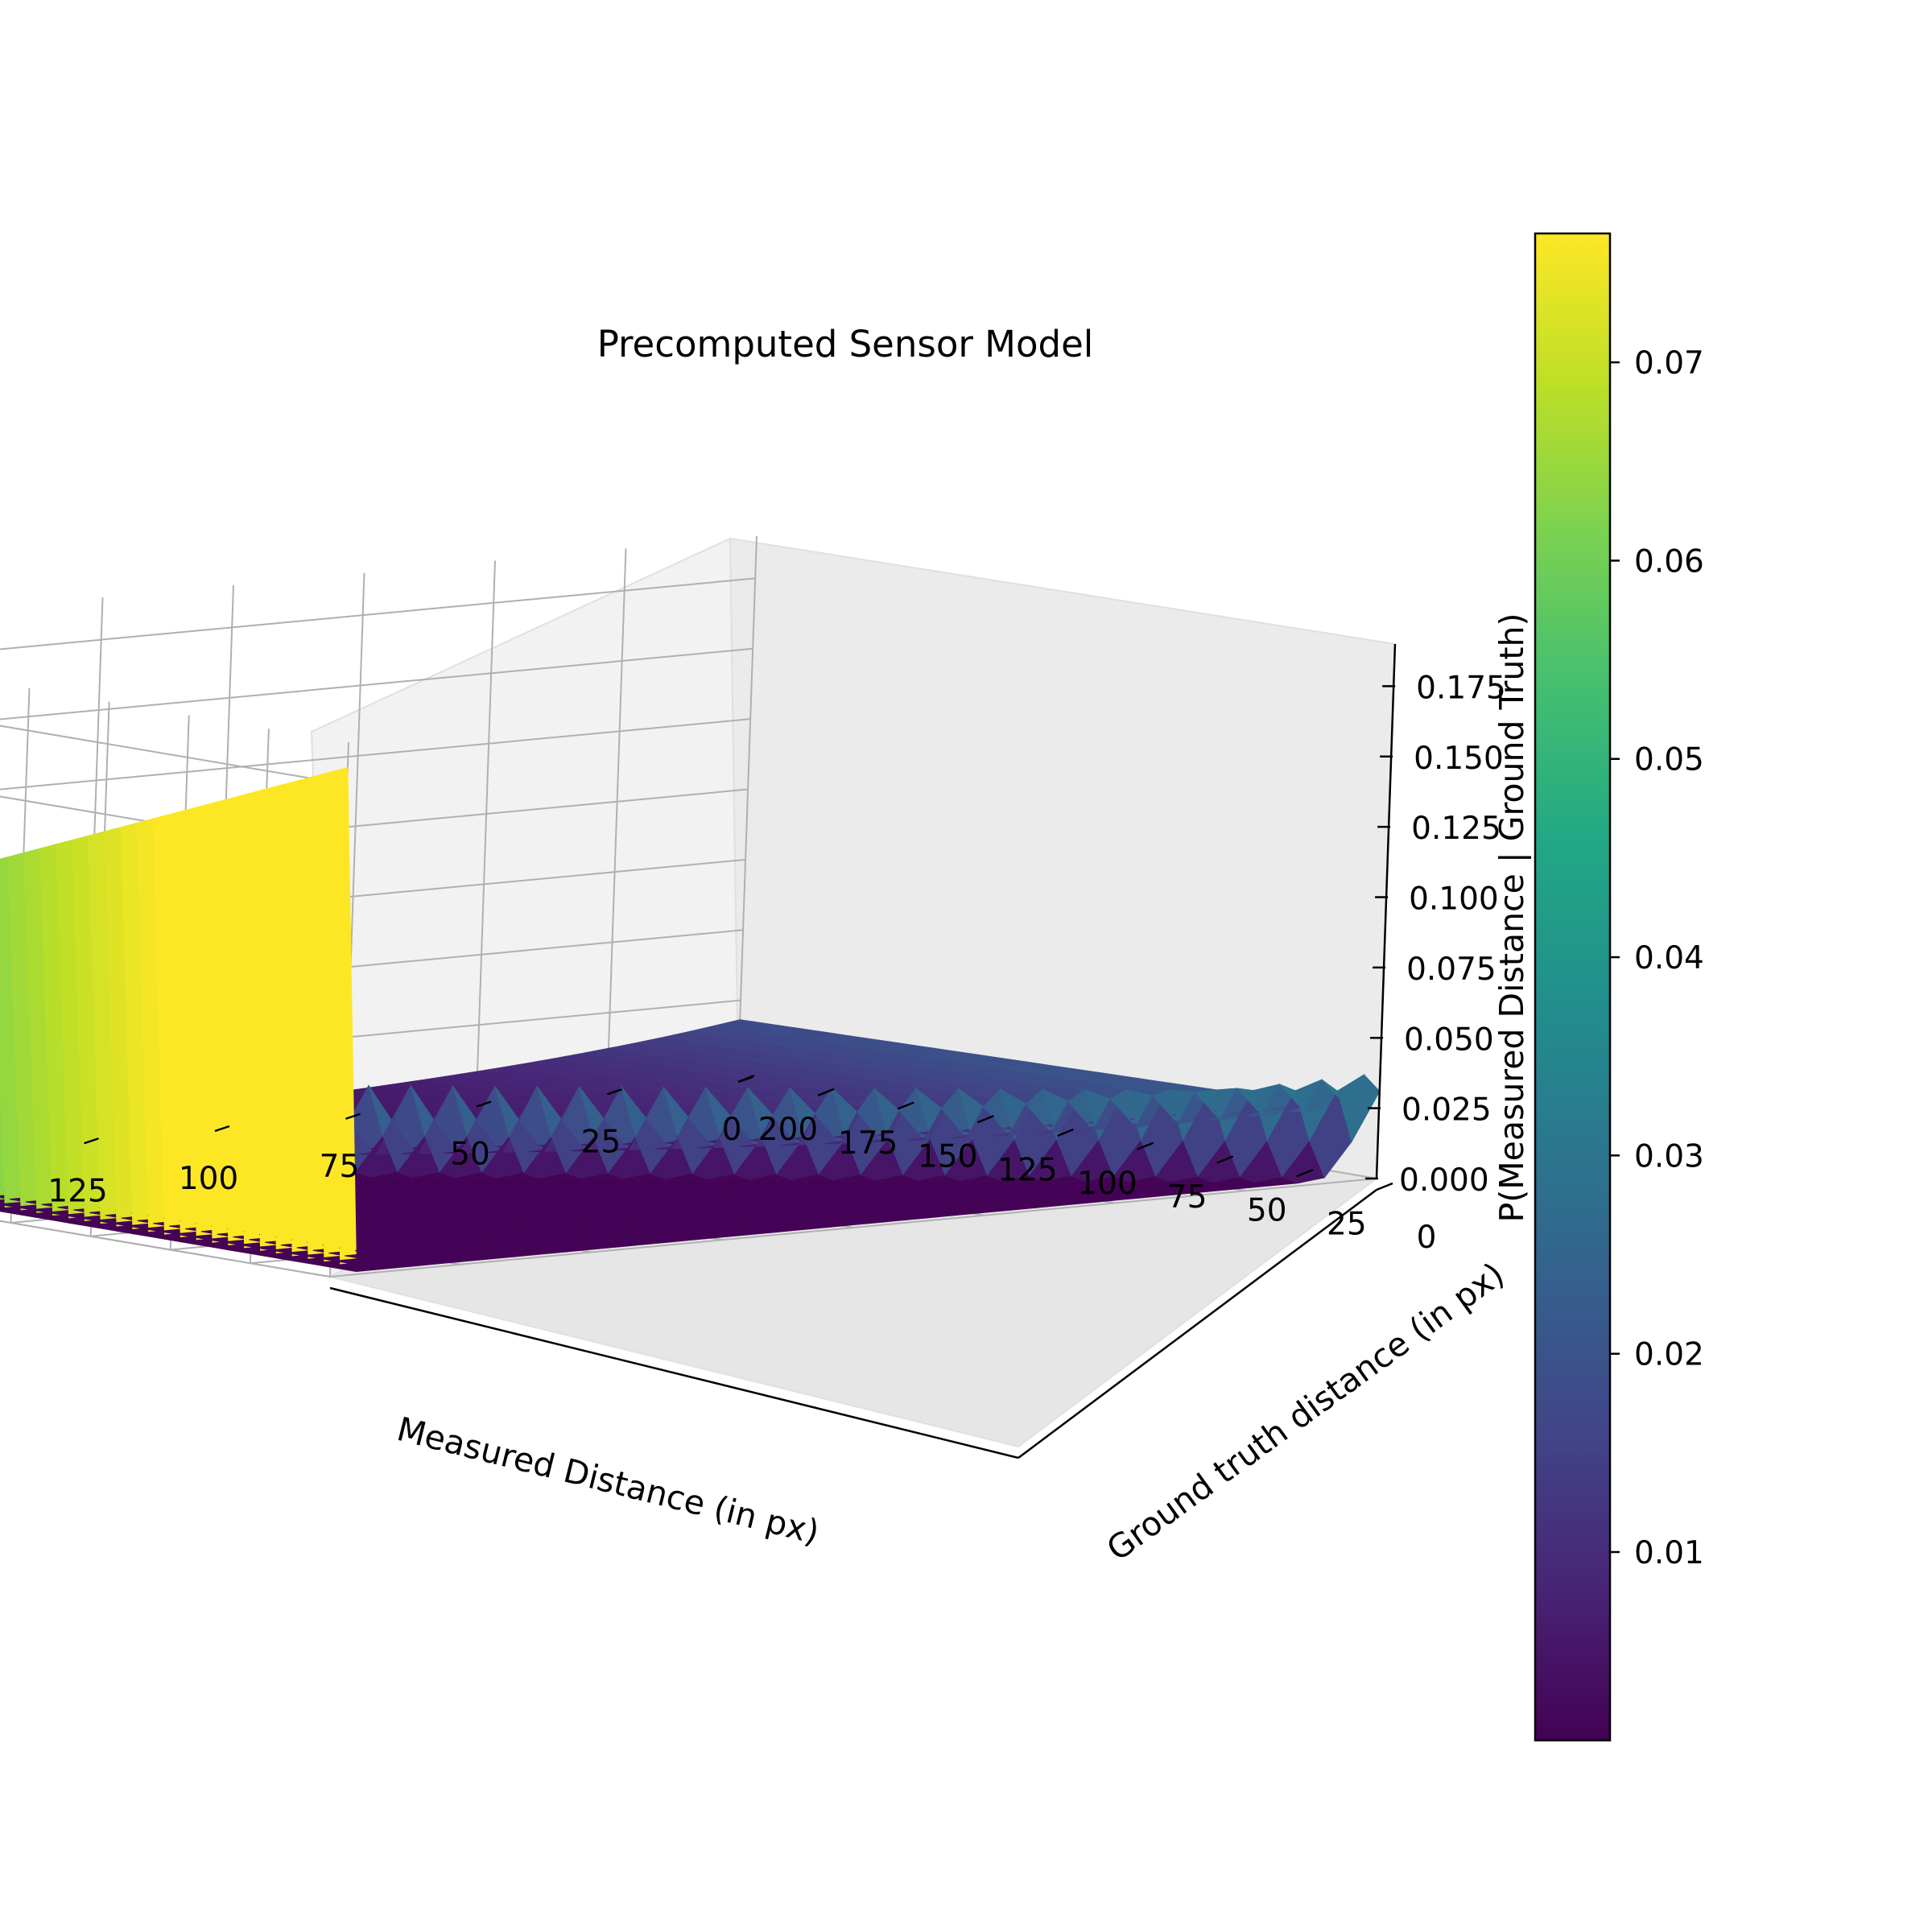  What do you see at coordinates (1435, 921) in the screenshot?
I see `z-axis: 0.000 0.025 0.050 0.075 0.100 0.125 0.150 0.175` at bounding box center [1435, 921].